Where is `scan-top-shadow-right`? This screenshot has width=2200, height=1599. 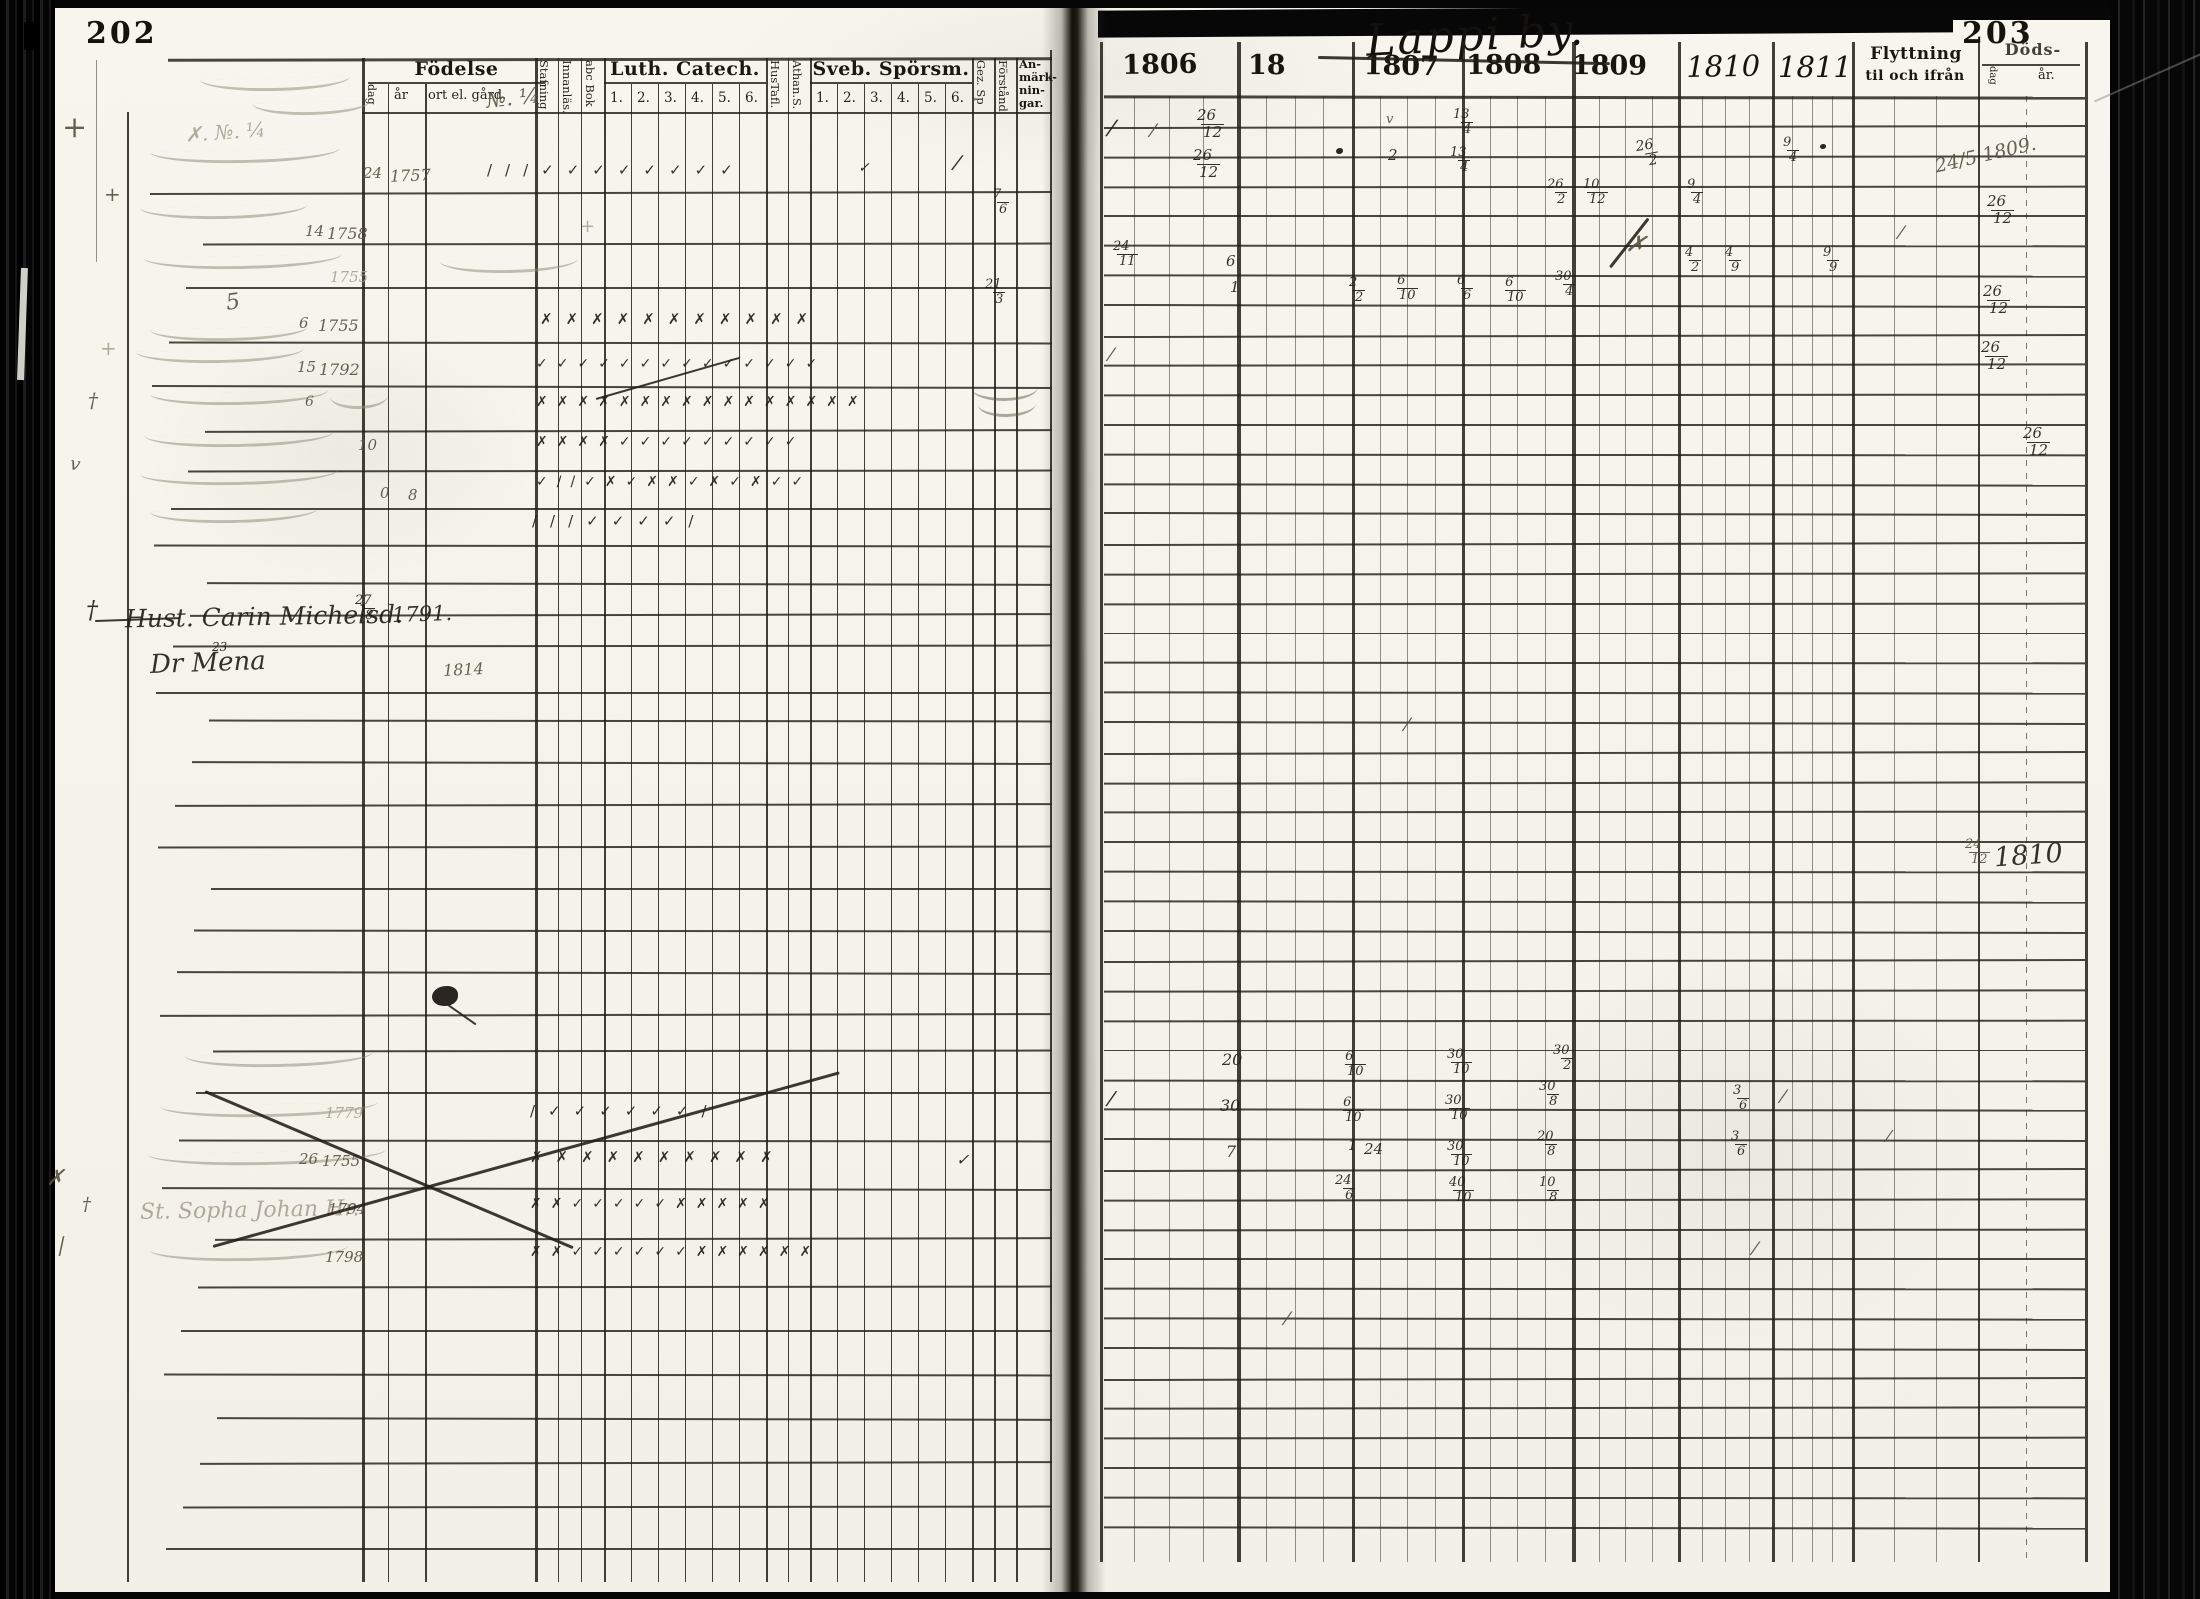
scan-top-shadow-right is located at coordinates (2029, 14).